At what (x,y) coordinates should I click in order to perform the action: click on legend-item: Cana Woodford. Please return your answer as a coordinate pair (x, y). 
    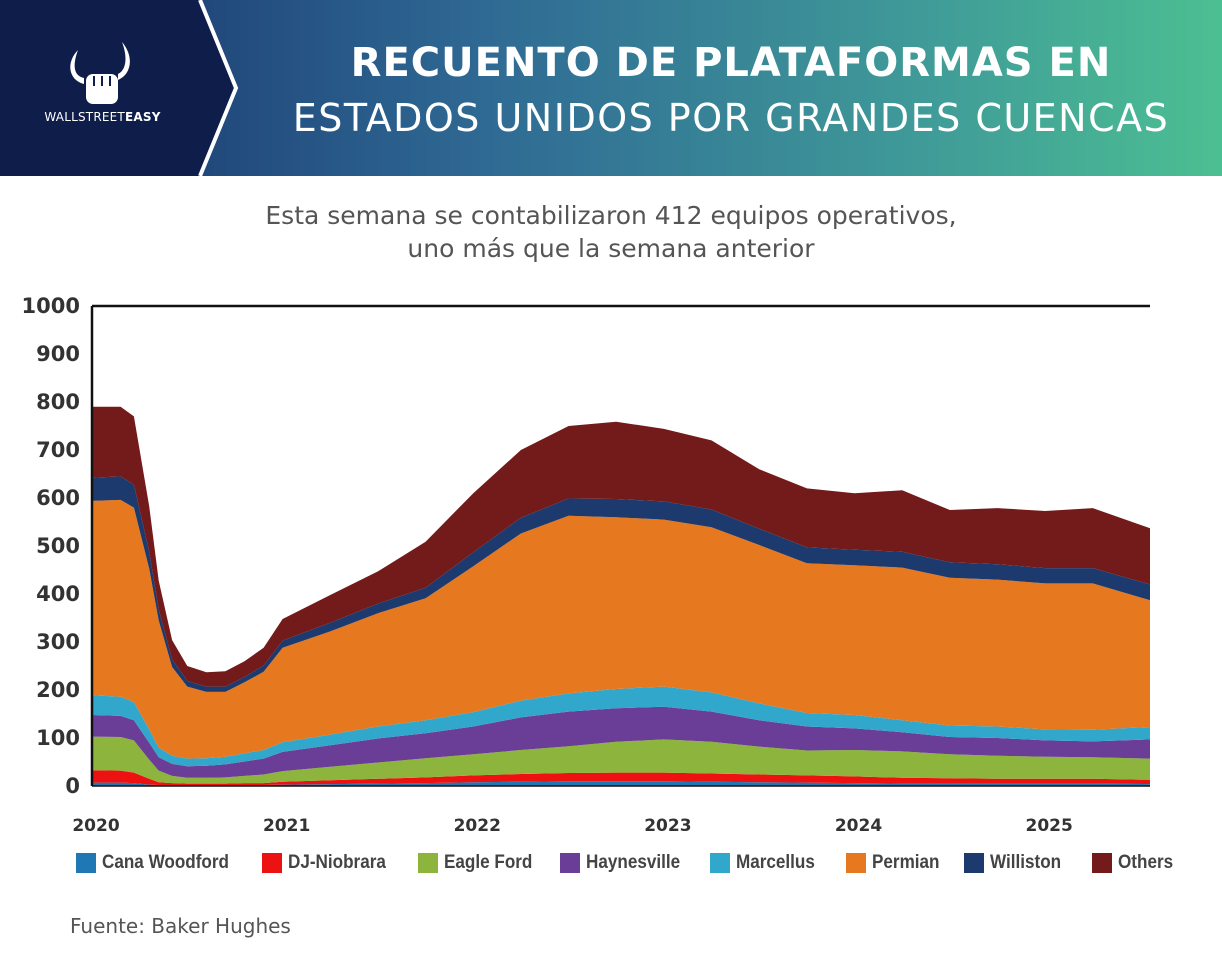
    Looking at the image, I should click on (159, 863).